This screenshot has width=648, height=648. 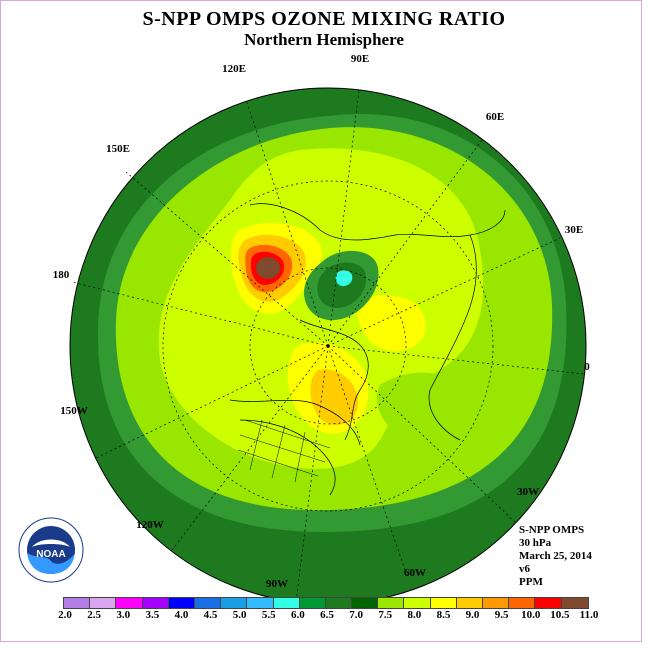 I want to click on map-subtitle: Northern Hemisphere, so click(x=324, y=39).